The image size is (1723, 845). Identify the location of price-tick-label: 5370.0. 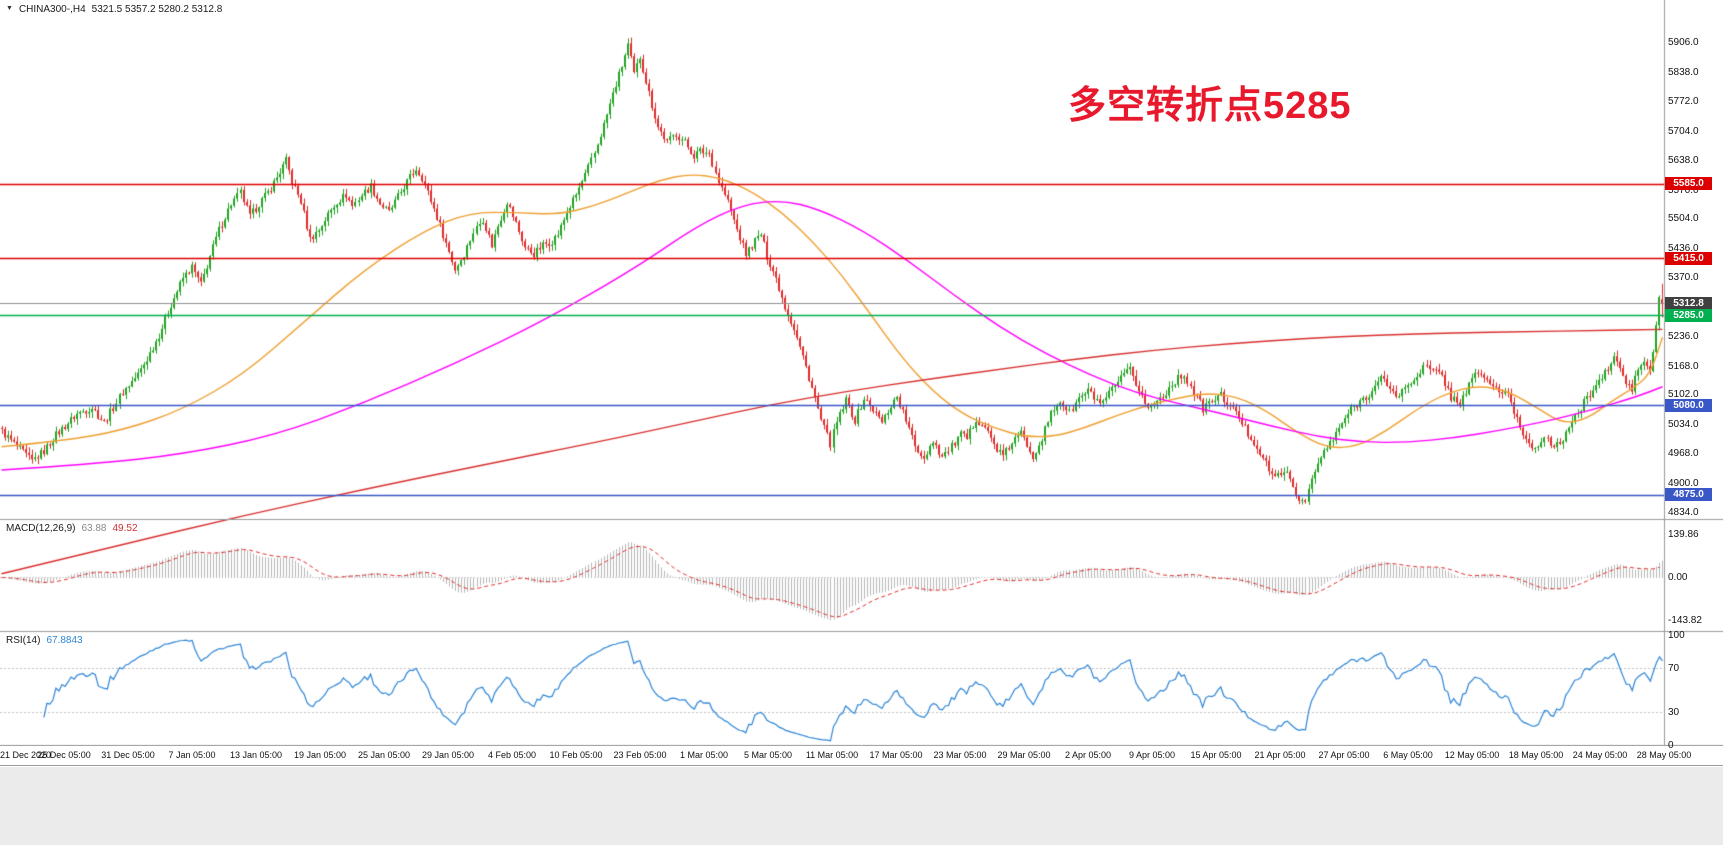
(1683, 278).